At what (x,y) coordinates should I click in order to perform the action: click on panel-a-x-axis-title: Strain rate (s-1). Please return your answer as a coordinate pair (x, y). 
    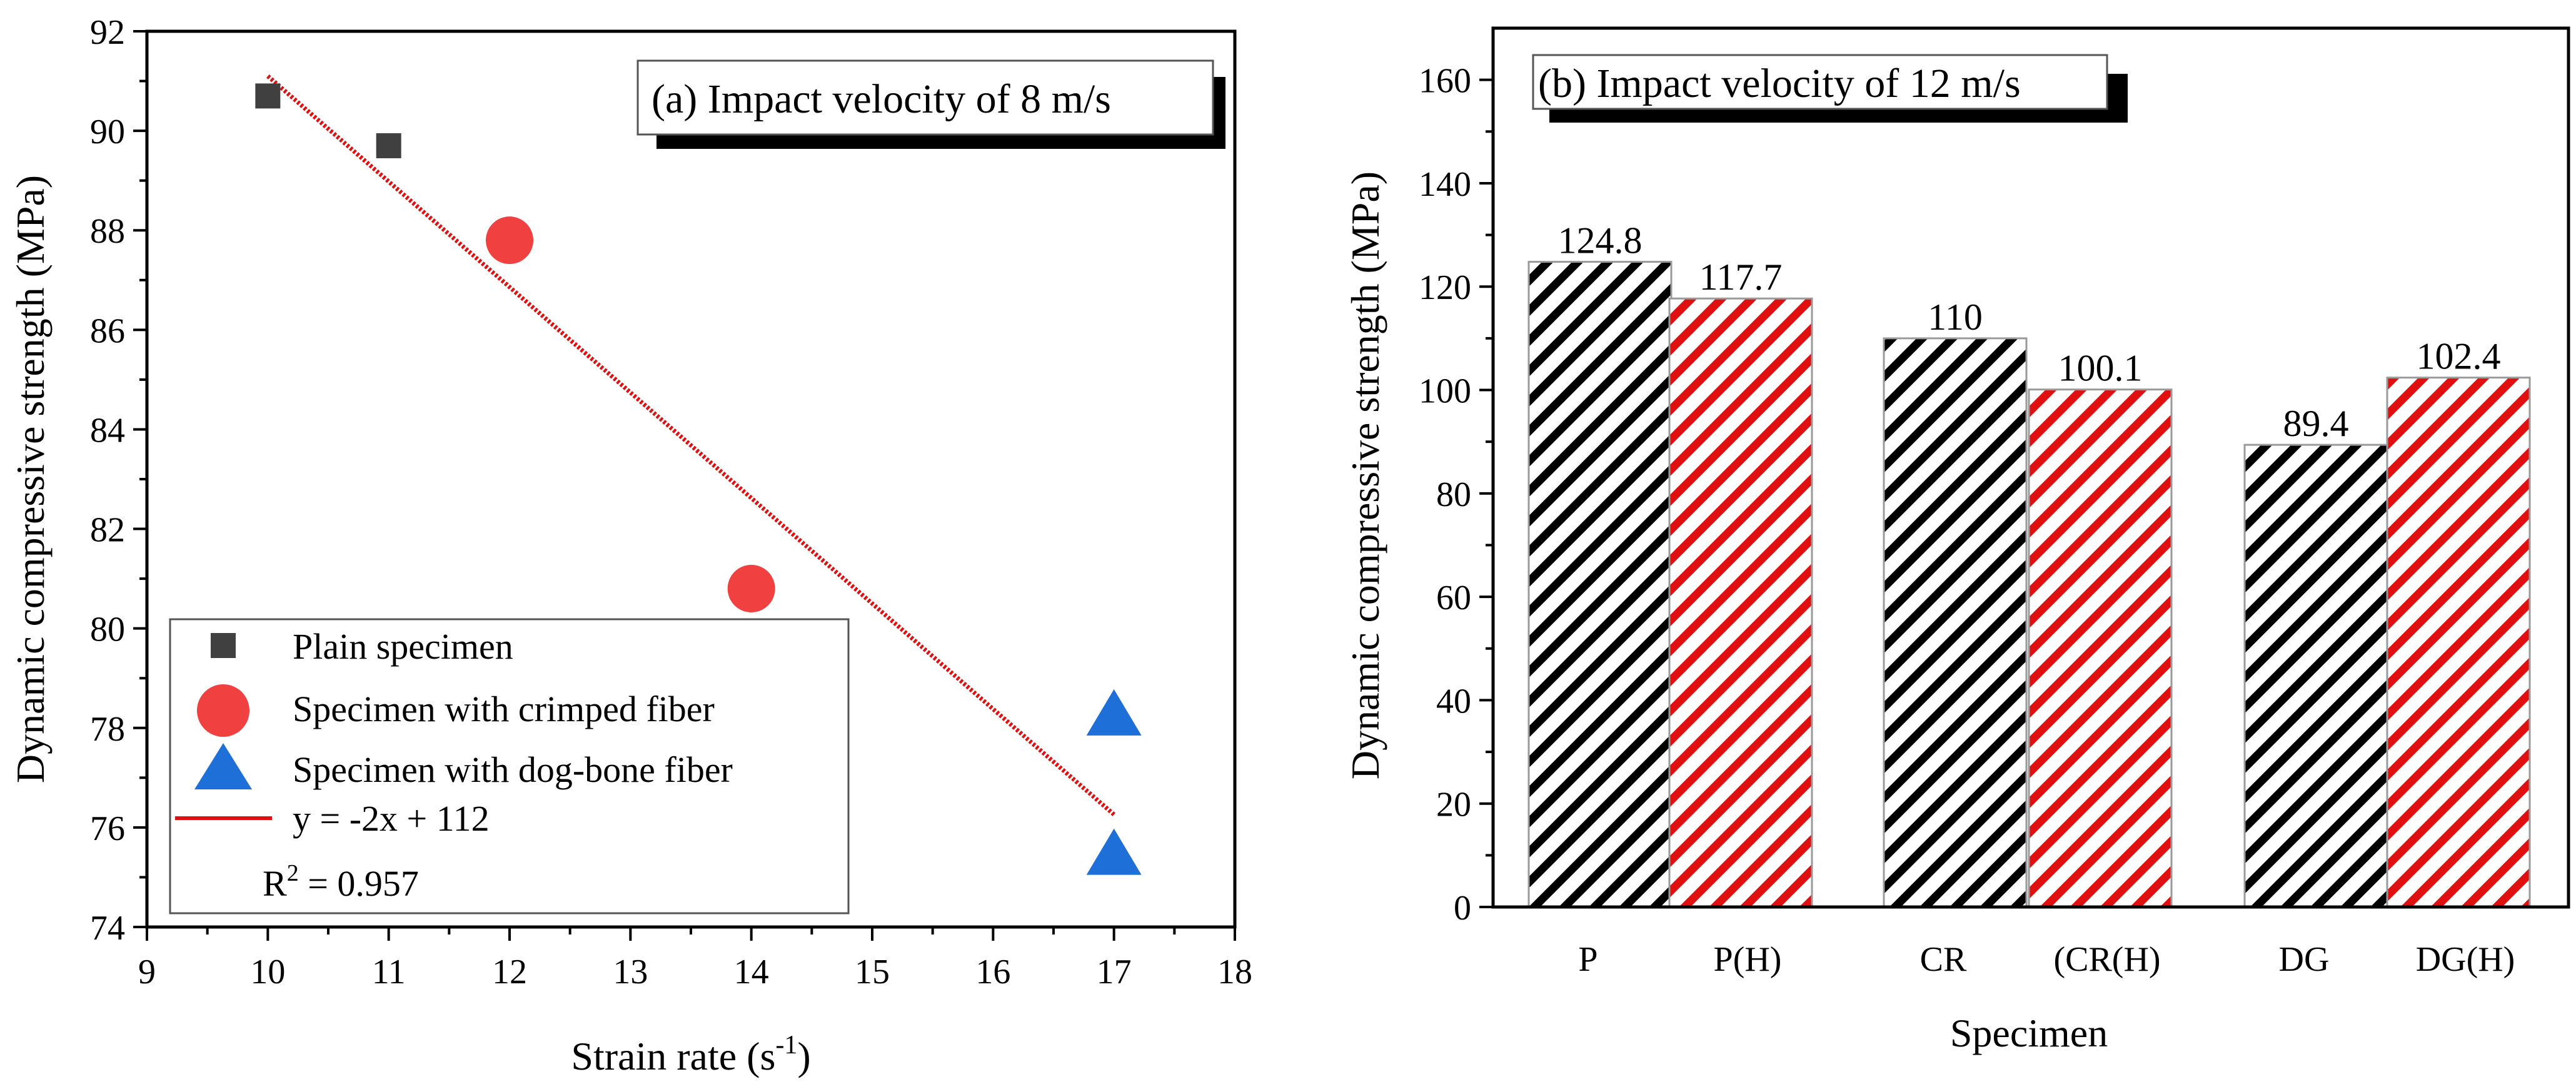
    Looking at the image, I should click on (690, 1054).